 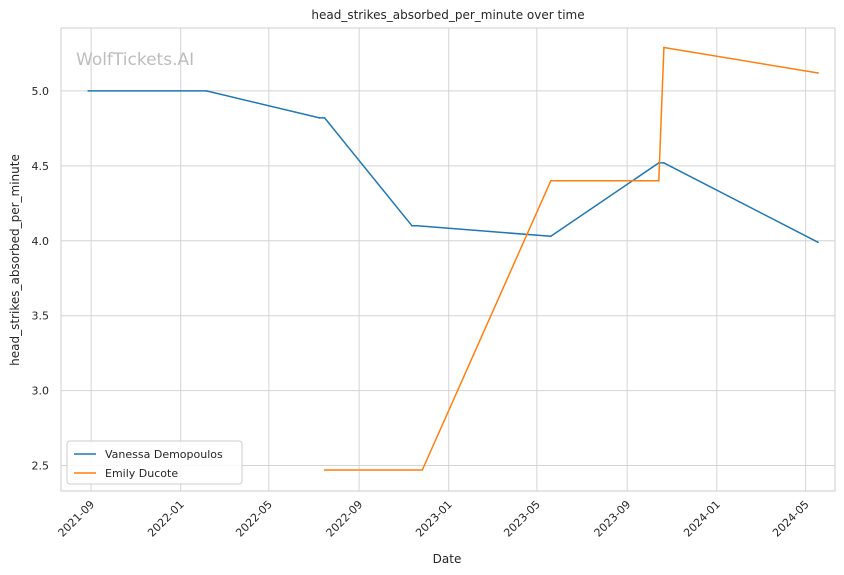 What do you see at coordinates (791, 519) in the screenshot?
I see `x-tick-label: 2024-05` at bounding box center [791, 519].